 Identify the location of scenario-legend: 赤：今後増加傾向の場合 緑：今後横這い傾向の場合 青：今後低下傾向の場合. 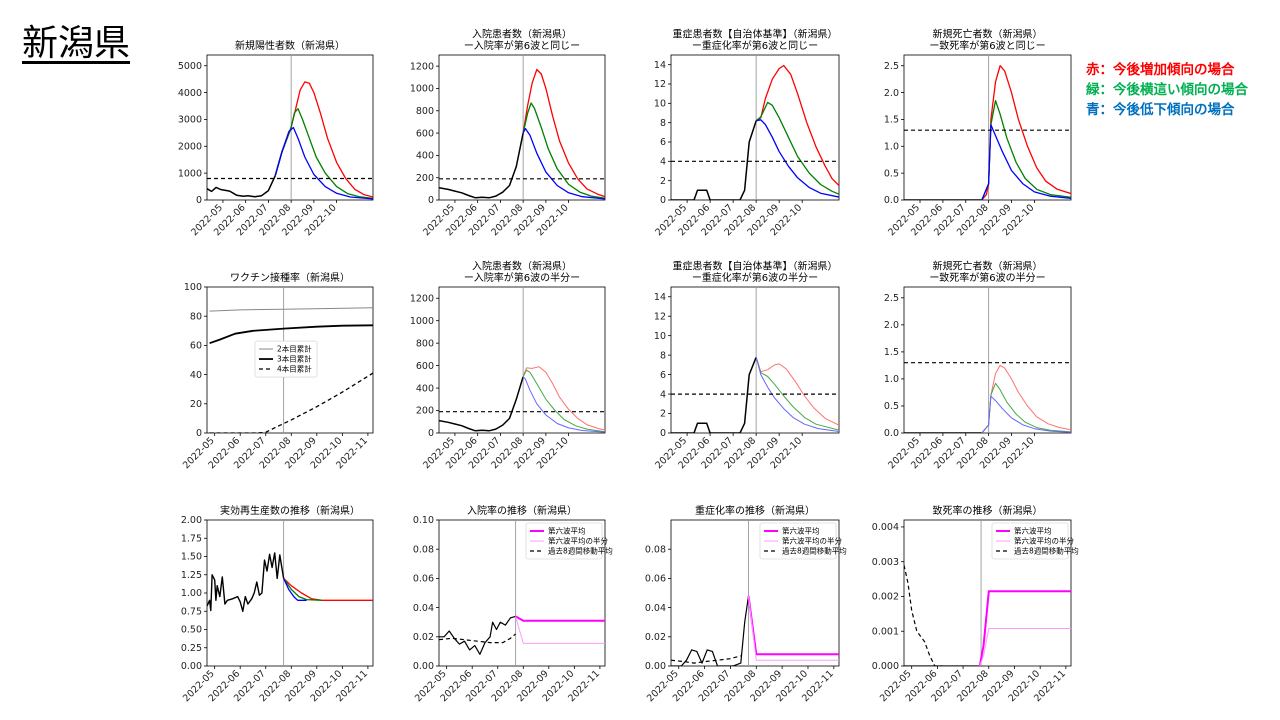
(1167, 90).